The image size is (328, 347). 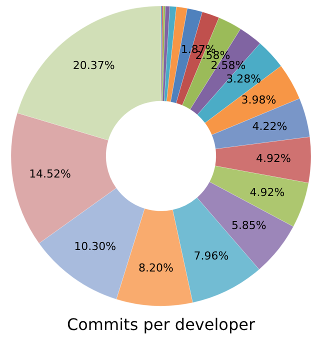 What do you see at coordinates (244, 79) in the screenshot?
I see `data-label: 3.28%` at bounding box center [244, 79].